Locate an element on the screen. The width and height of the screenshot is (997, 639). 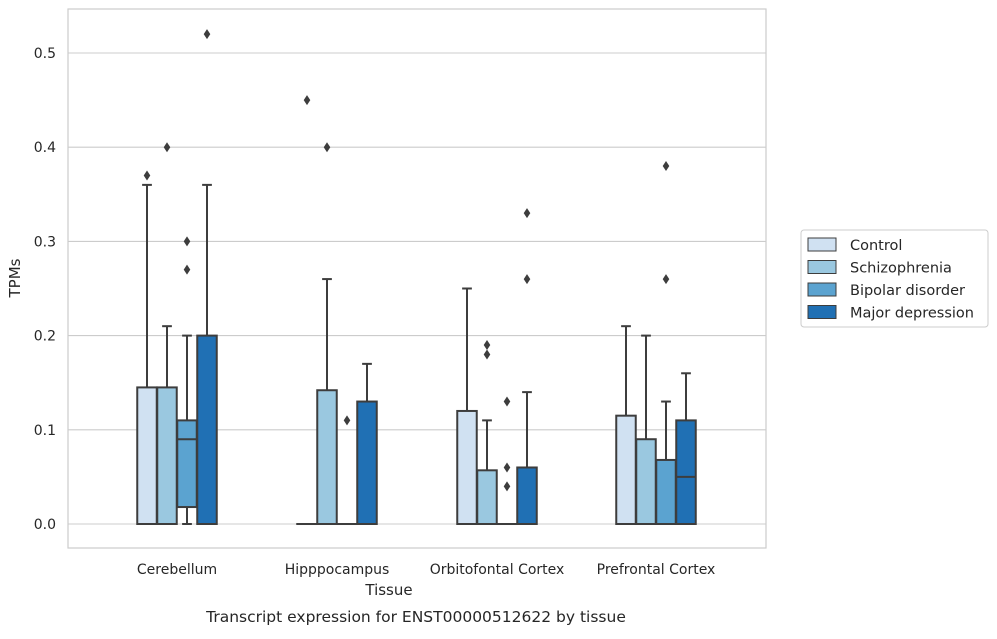
x-tick-label: Cerebellum is located at coordinates (177, 570).